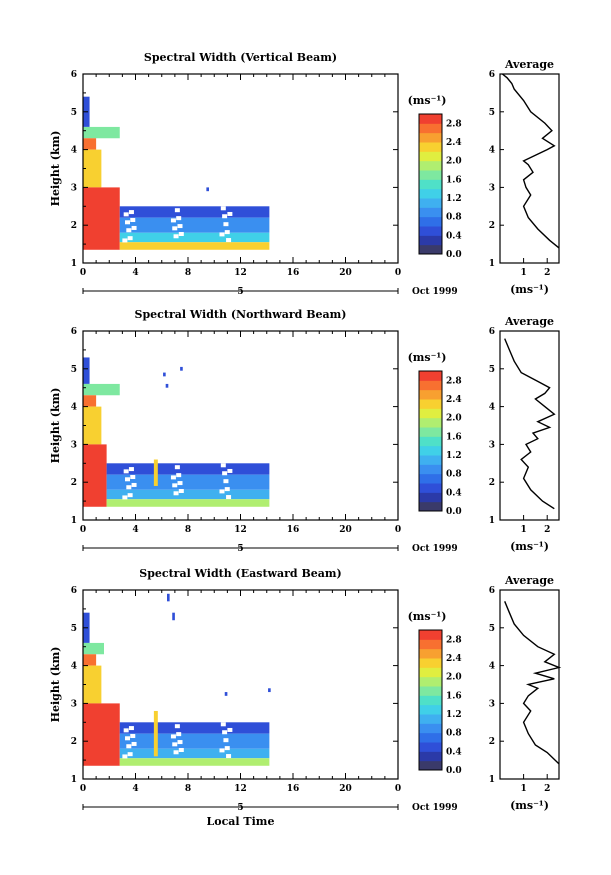 The height and width of the screenshot is (875, 611). I want to click on average-title: Average, so click(529, 64).